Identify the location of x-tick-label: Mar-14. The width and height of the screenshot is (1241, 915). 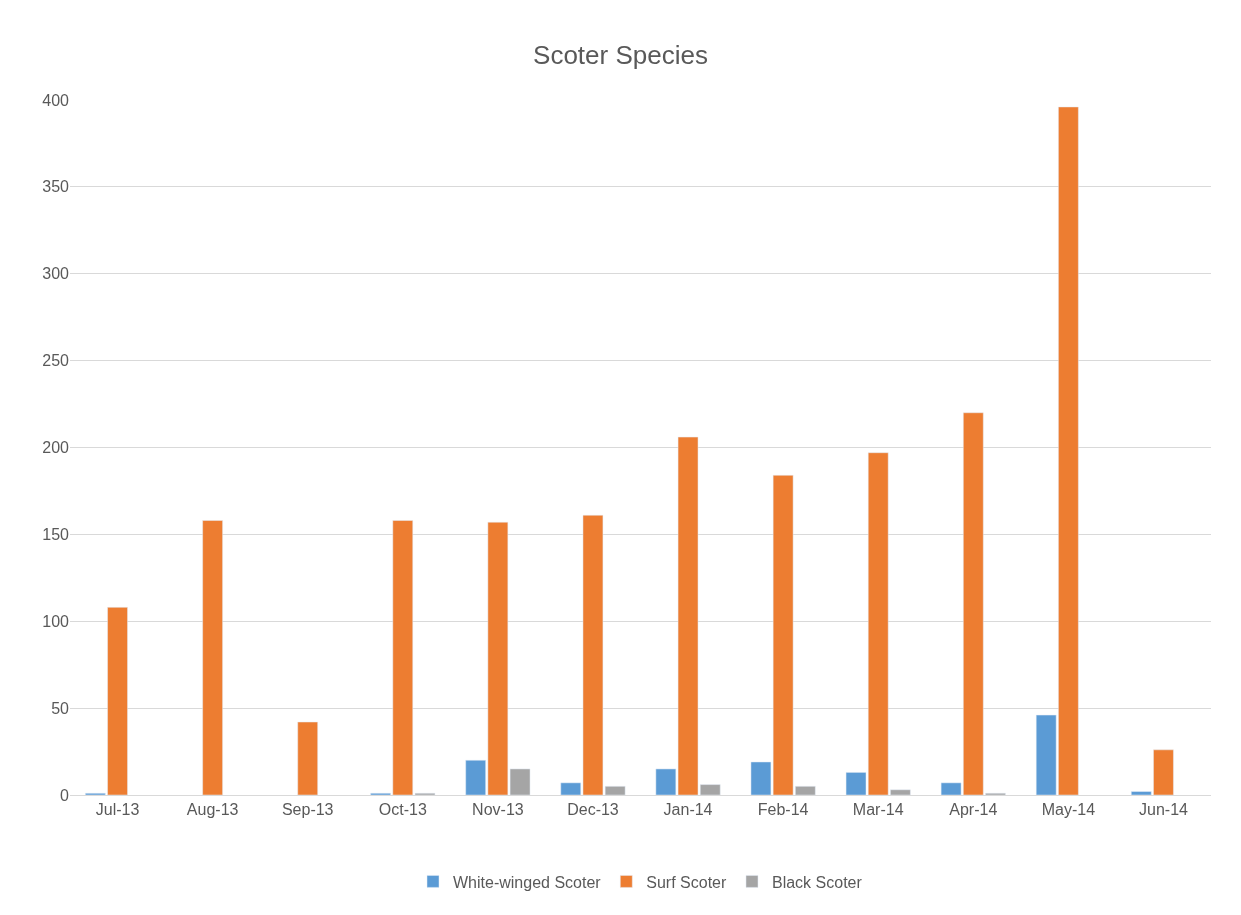
(878, 810).